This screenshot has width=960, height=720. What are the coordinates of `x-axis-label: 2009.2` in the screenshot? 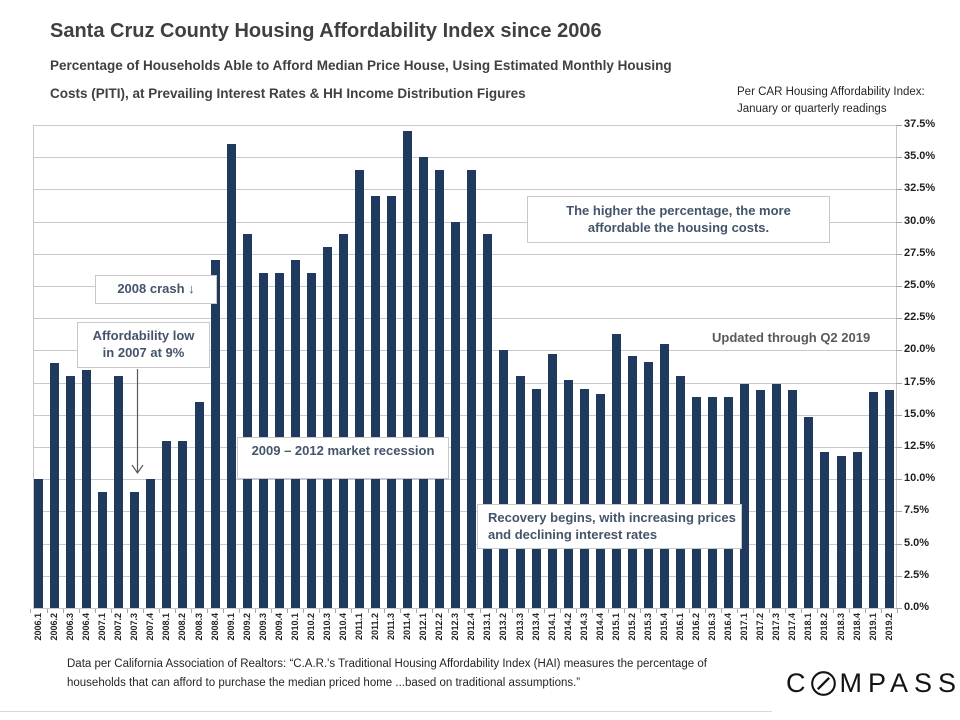 It's located at (246, 627).